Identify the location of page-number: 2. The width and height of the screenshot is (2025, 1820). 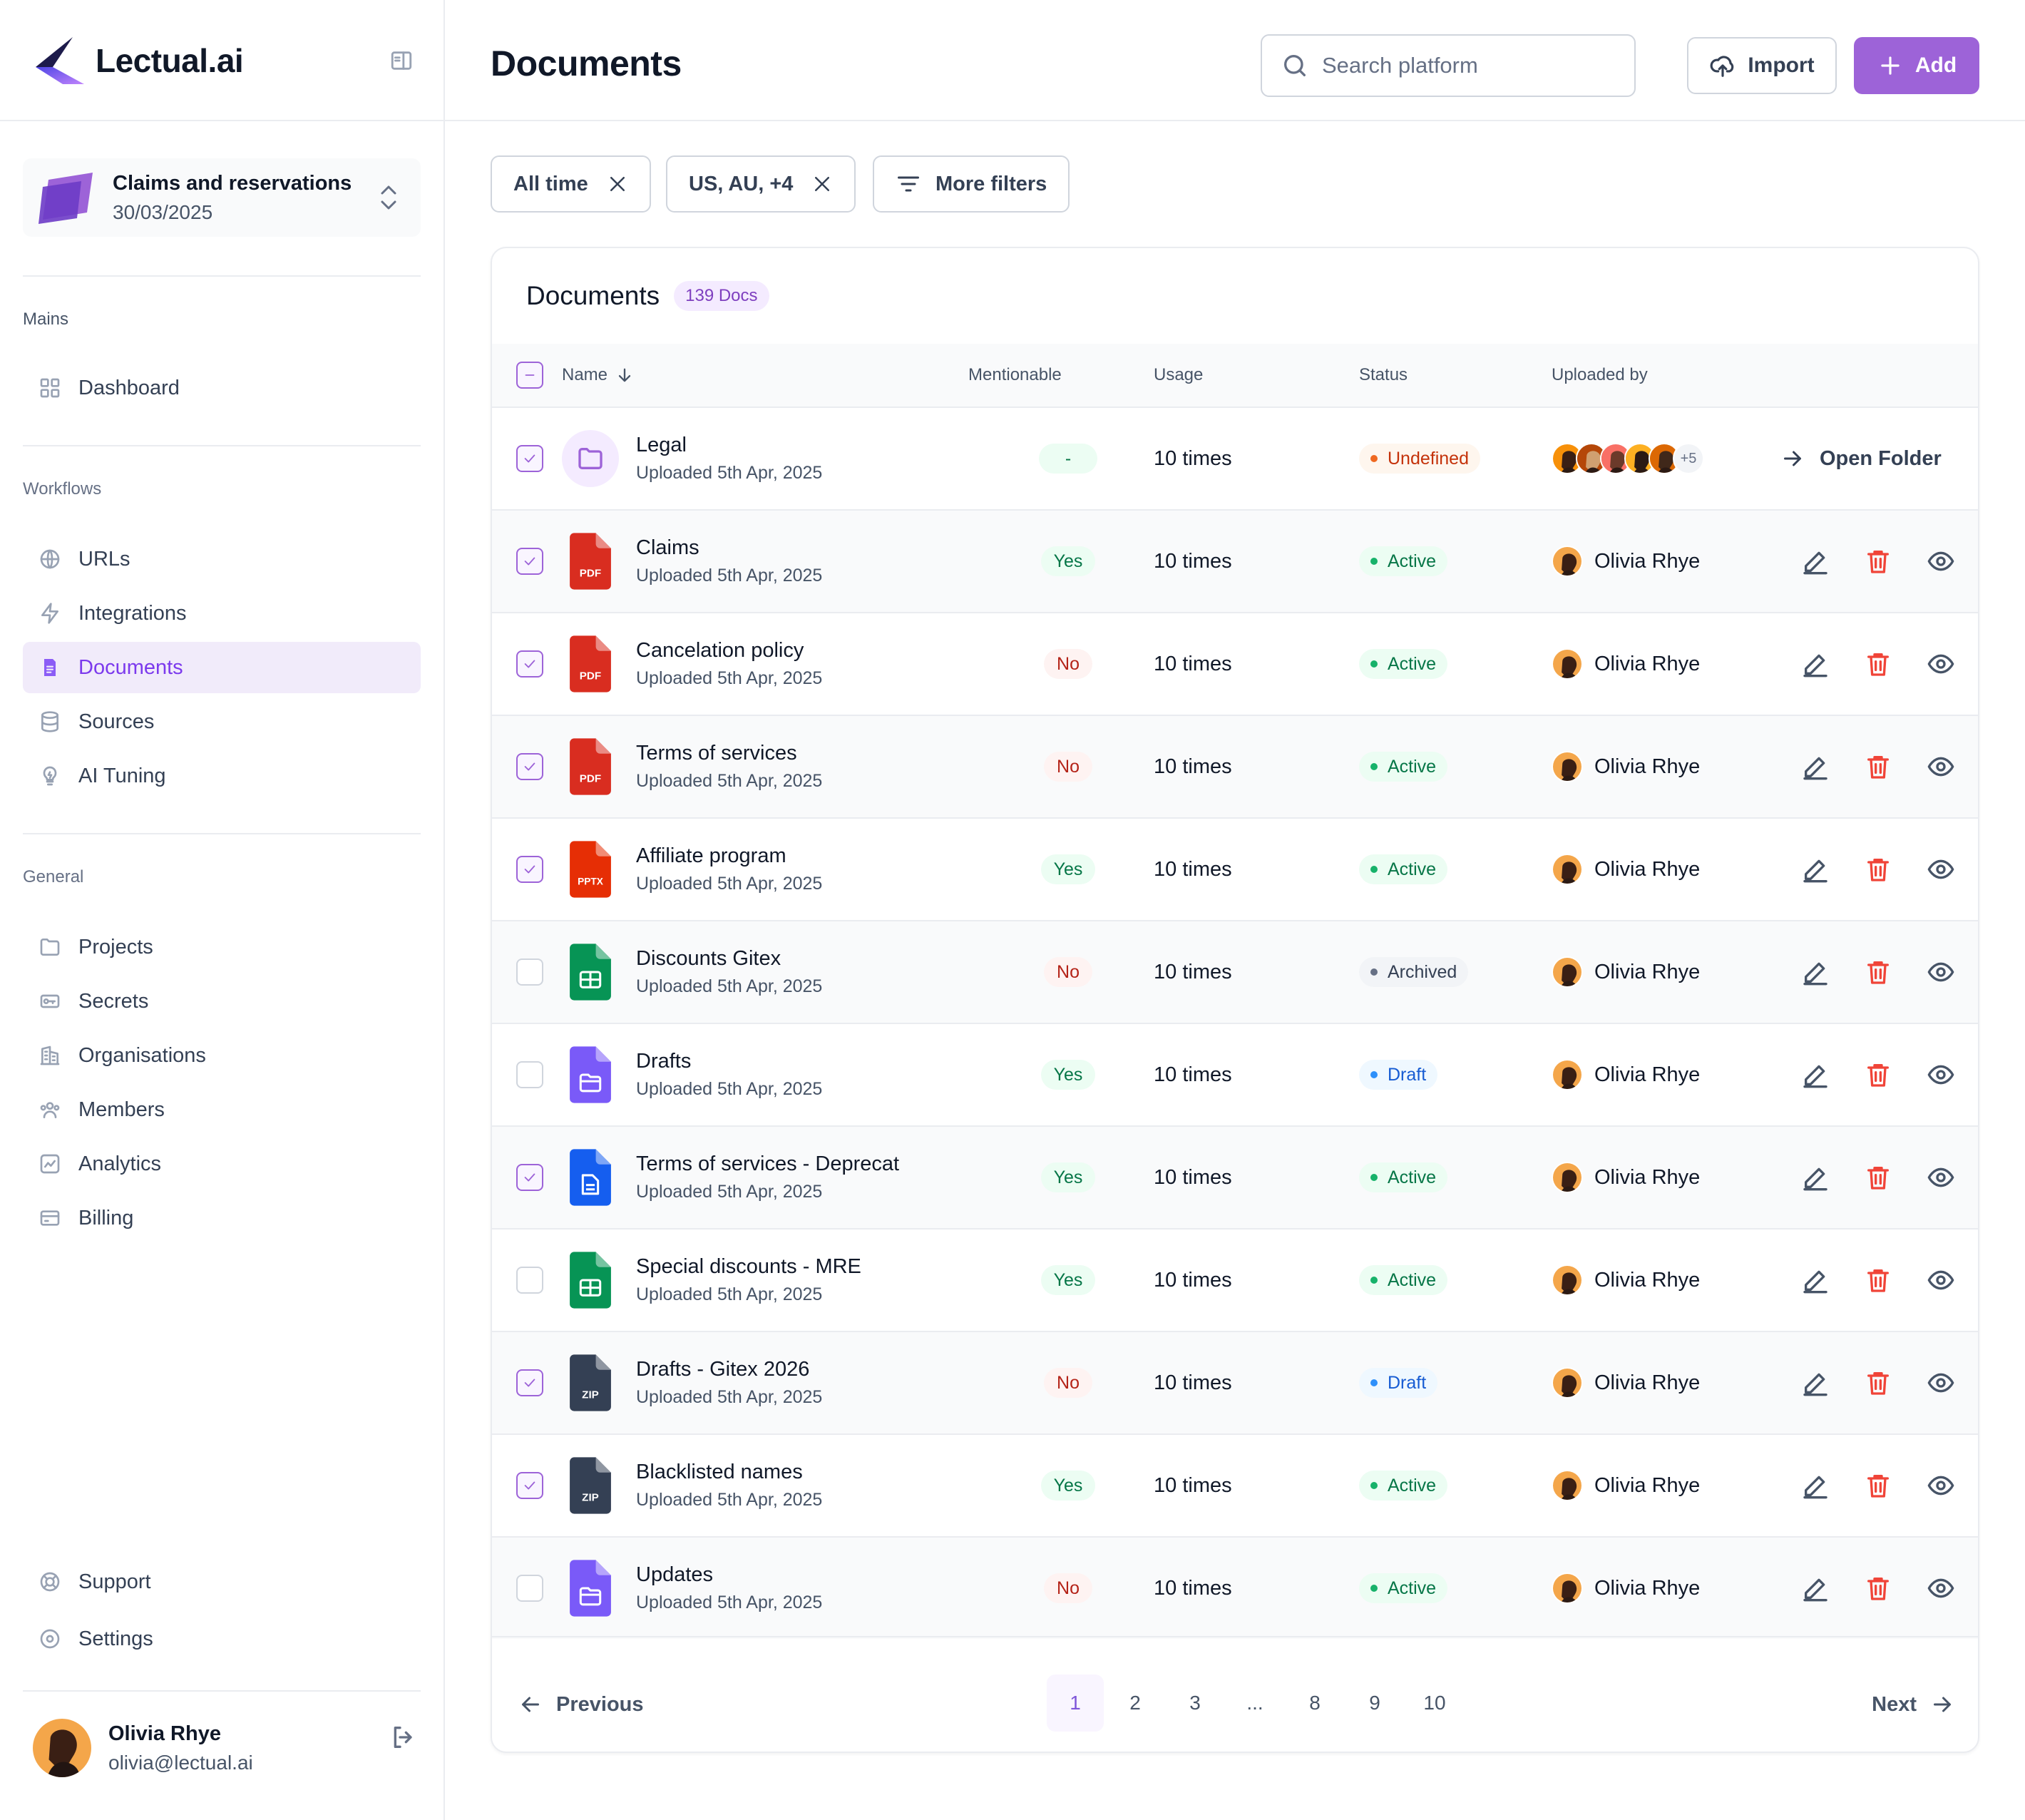
(1135, 1703).